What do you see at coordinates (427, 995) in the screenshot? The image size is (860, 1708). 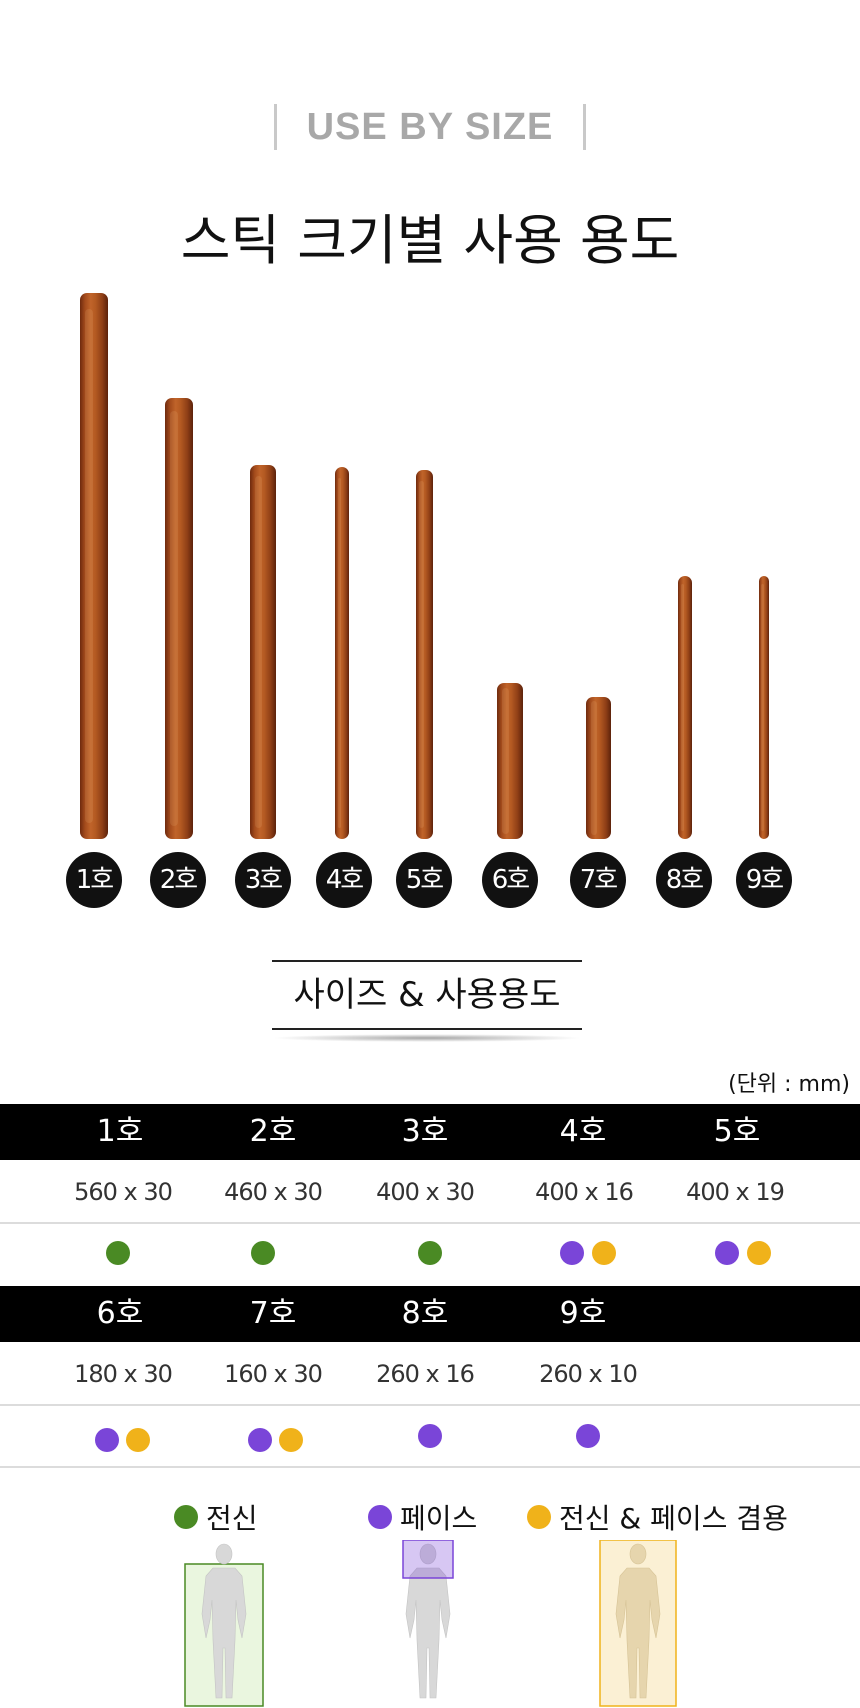 I see `section-subtitle: 사이즈 & 사용용도` at bounding box center [427, 995].